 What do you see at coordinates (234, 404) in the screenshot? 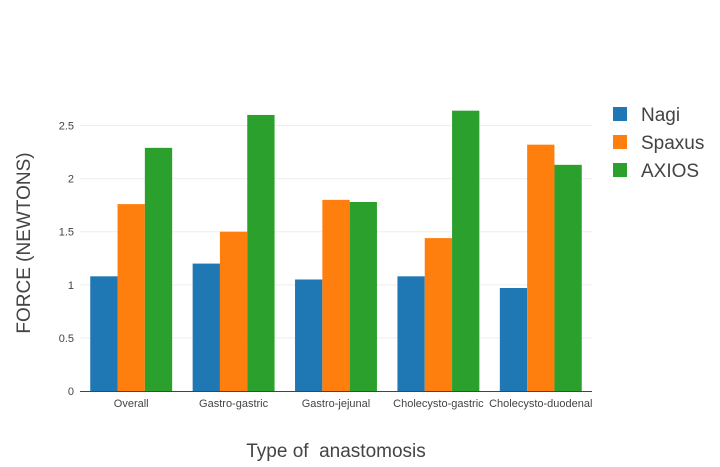
I see `x-tick-label: Gastro-gastric` at bounding box center [234, 404].